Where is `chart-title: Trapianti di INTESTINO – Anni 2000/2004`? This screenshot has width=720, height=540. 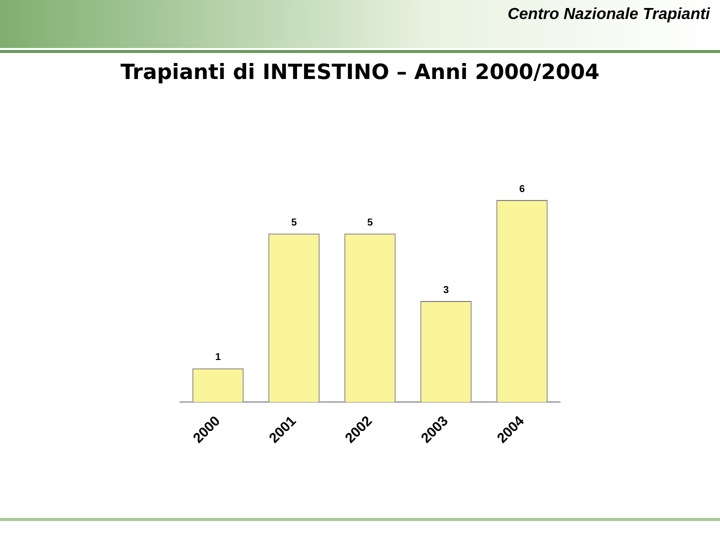
chart-title: Trapianti di INTESTINO – Anni 2000/2004 is located at coordinates (360, 72).